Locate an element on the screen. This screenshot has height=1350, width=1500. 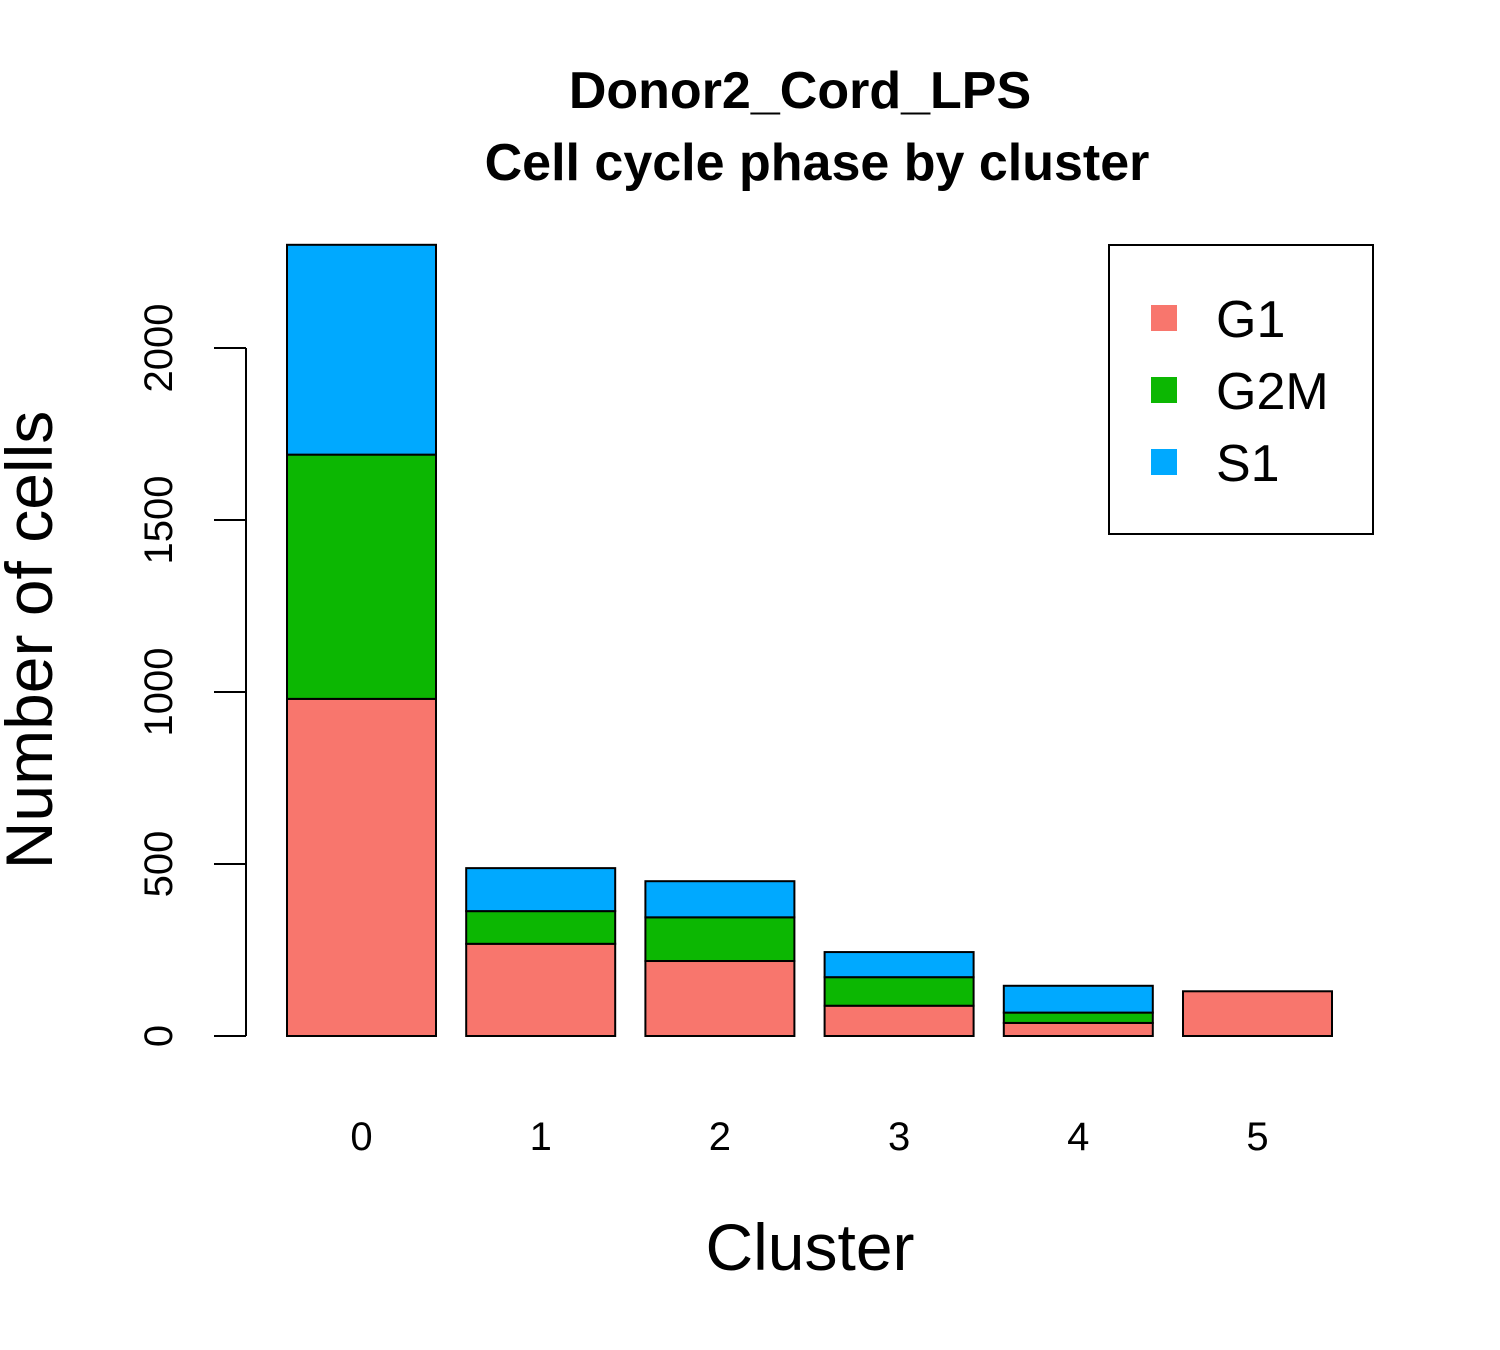
x-axis-title: Cluster is located at coordinates (809, 1247).